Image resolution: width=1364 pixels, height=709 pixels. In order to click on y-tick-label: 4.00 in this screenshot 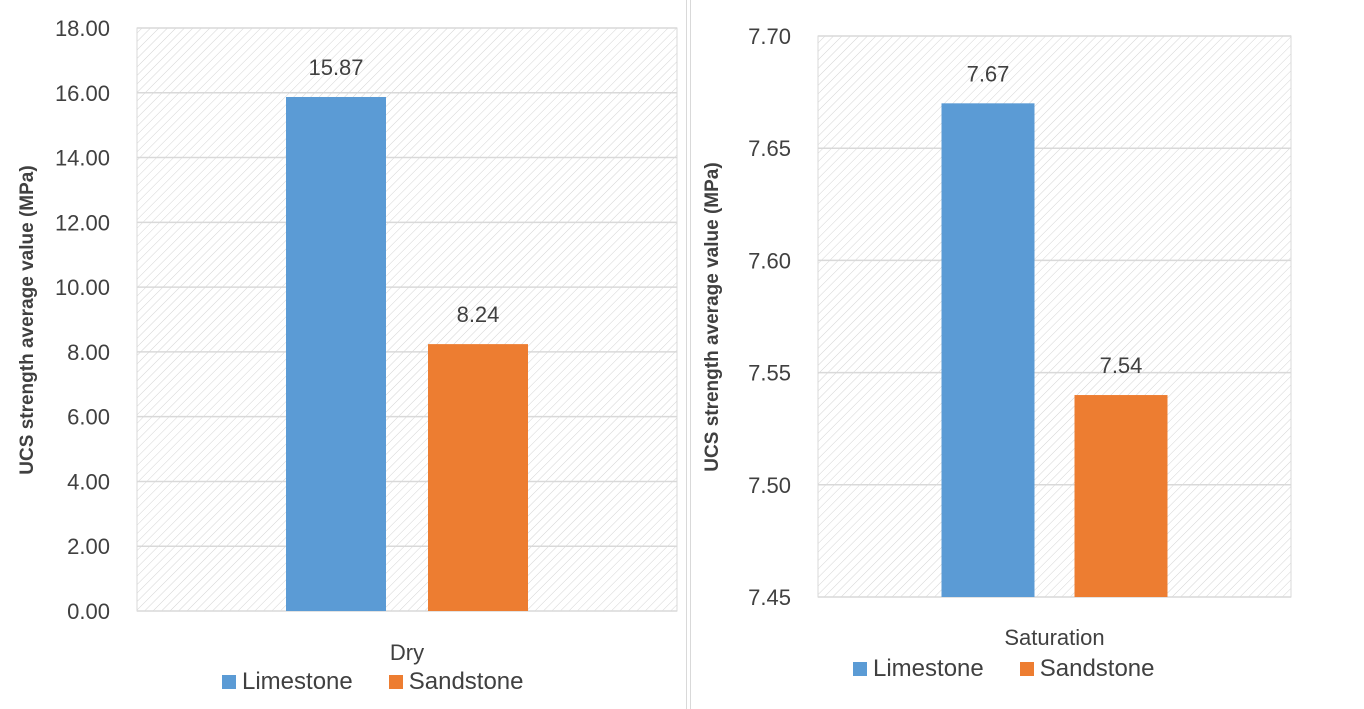, I will do `click(88, 481)`.